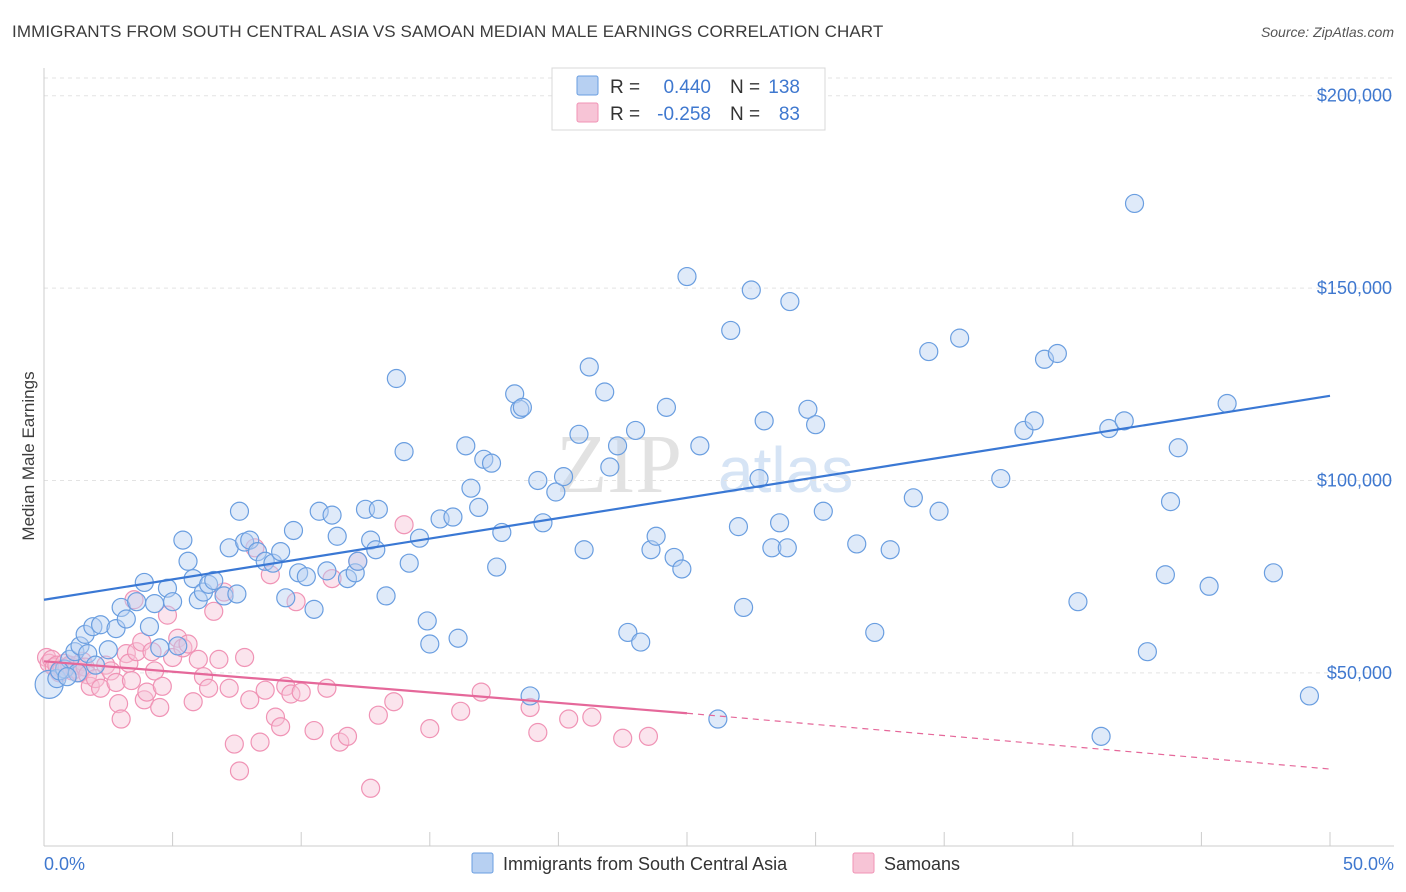  I want to click on stats-n-value-blue: 138, so click(784, 87).